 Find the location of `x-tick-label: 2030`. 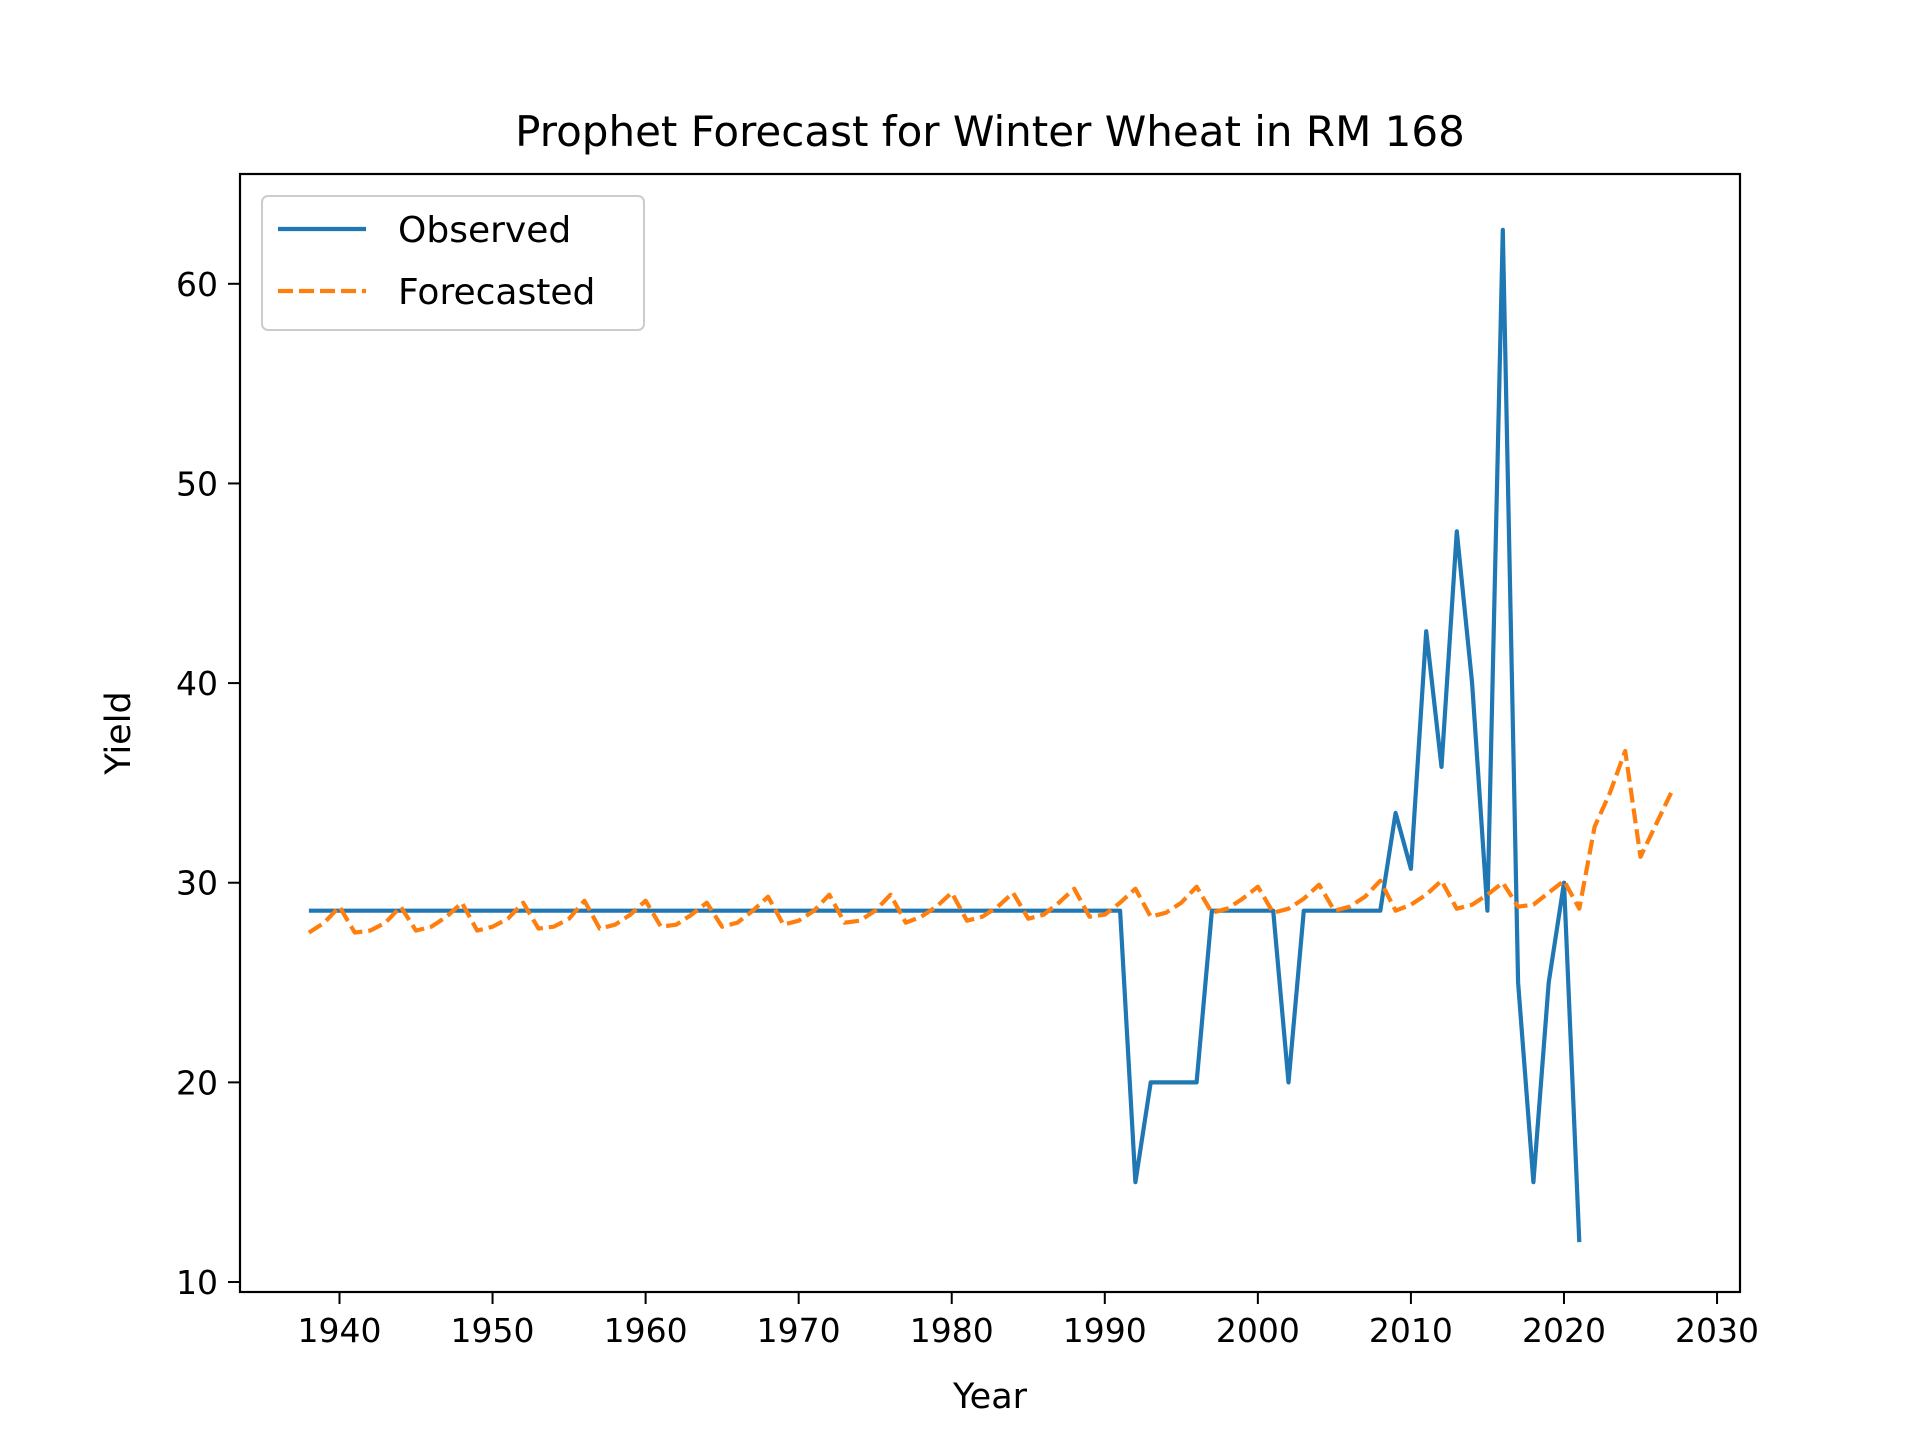

x-tick-label: 2030 is located at coordinates (1717, 1330).